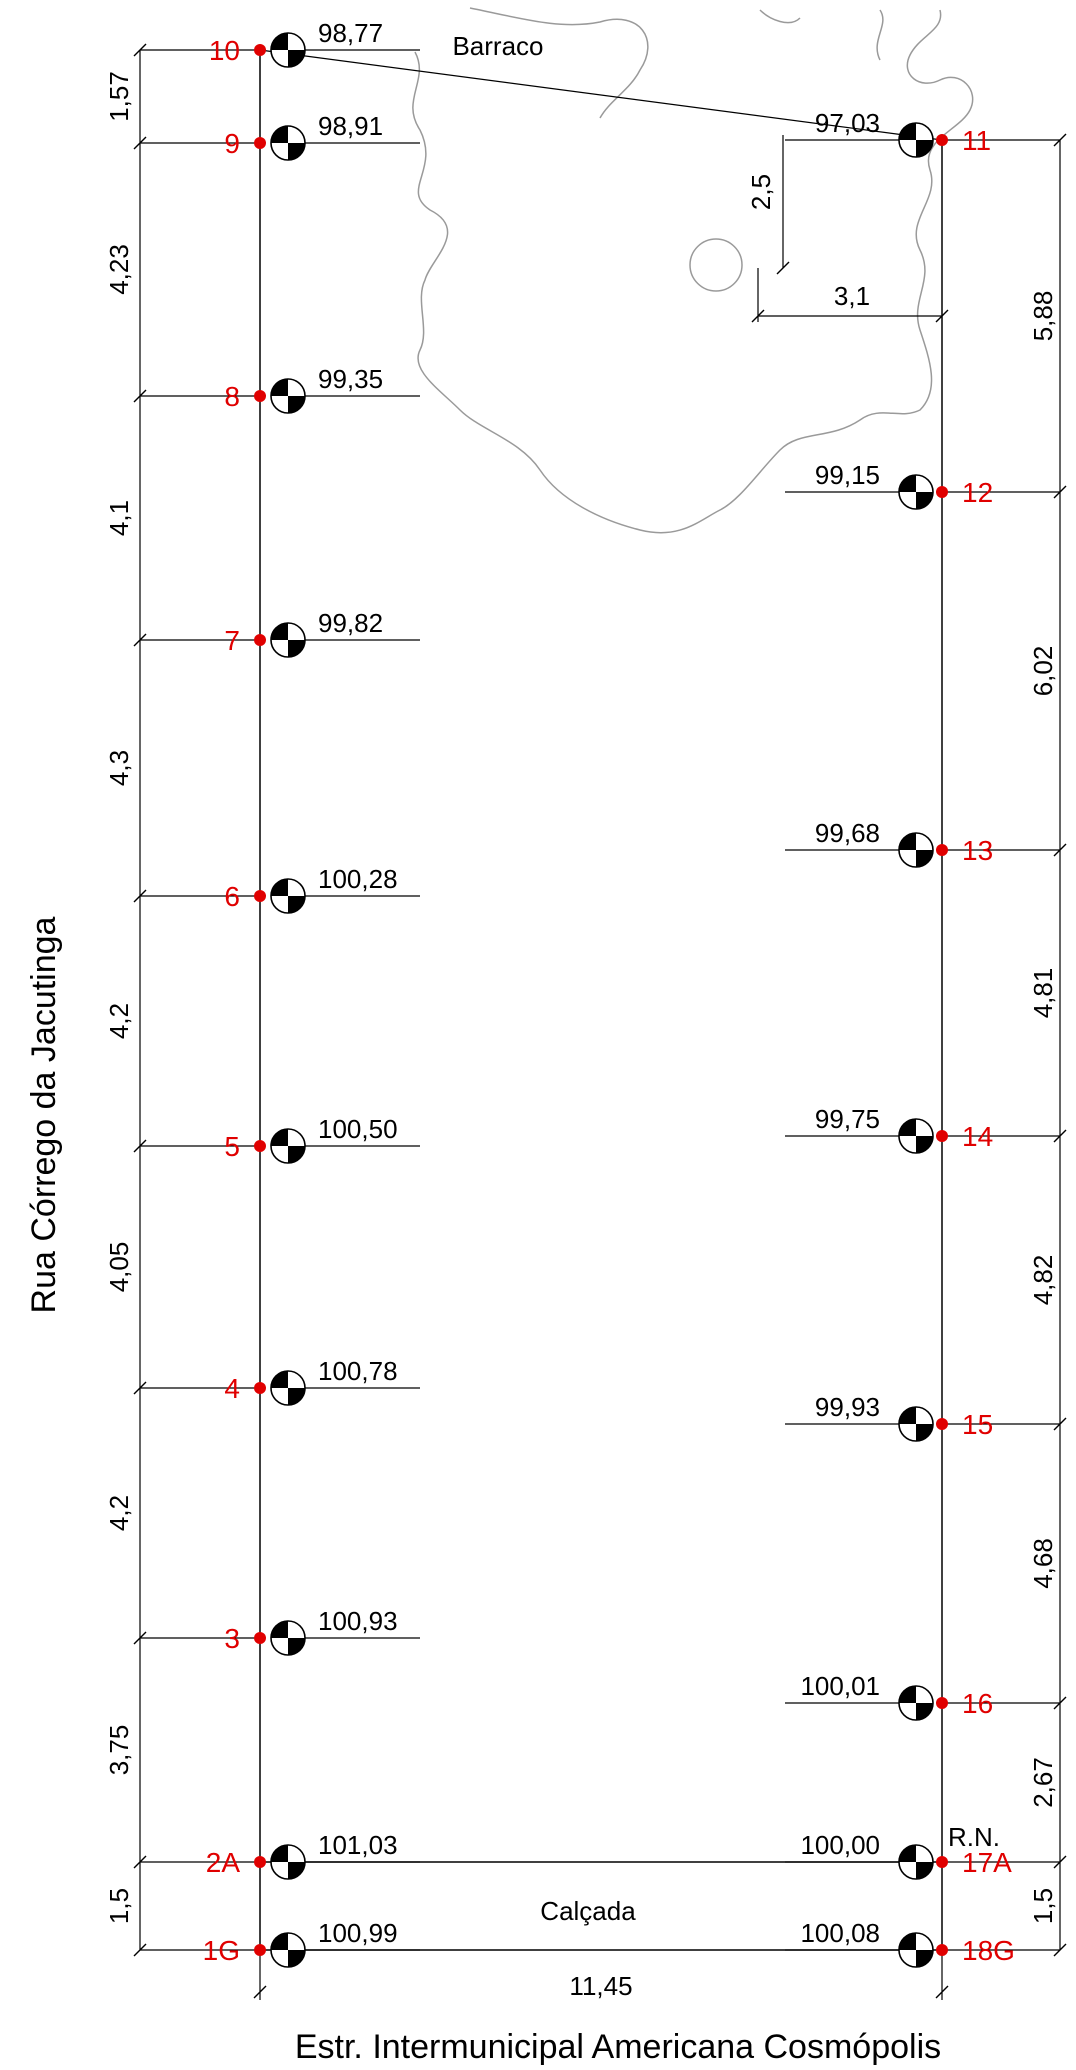 The image size is (1076, 2070). Describe the element at coordinates (847, 475) in the screenshot. I see `elevation-label: 99,15` at that location.